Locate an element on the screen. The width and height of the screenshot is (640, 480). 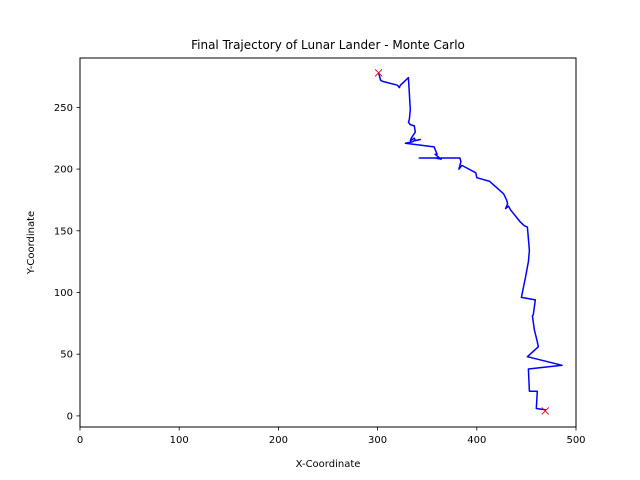
y-axis-label: Y-Coordinate is located at coordinates (31, 243).